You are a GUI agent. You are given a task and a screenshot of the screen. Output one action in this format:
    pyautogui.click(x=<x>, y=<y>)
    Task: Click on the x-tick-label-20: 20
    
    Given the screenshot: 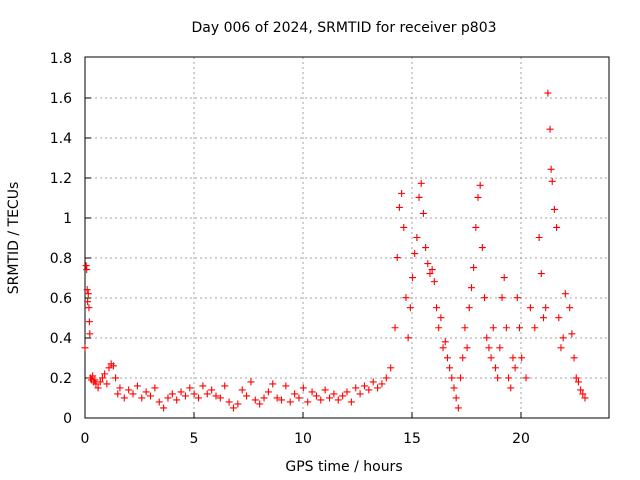 What is the action you would take?
    pyautogui.click(x=521, y=439)
    